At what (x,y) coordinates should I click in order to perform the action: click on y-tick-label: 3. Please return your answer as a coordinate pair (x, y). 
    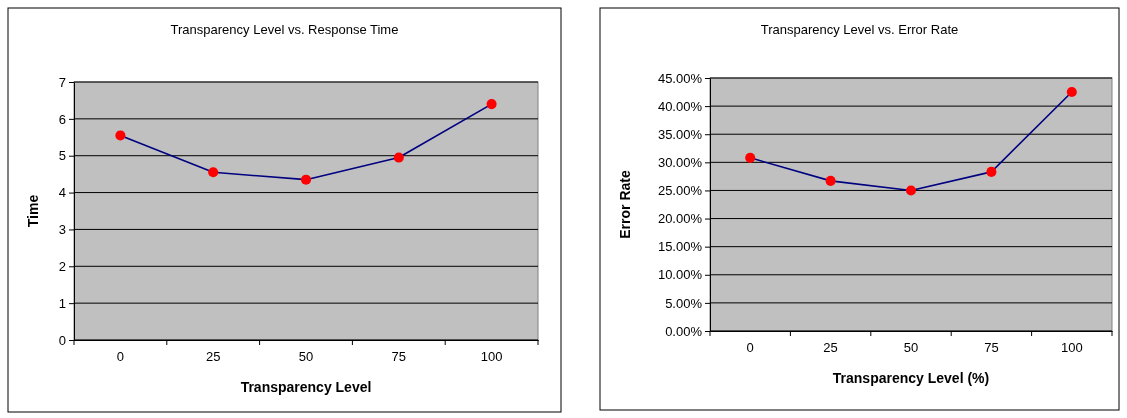
    Looking at the image, I should click on (62, 230).